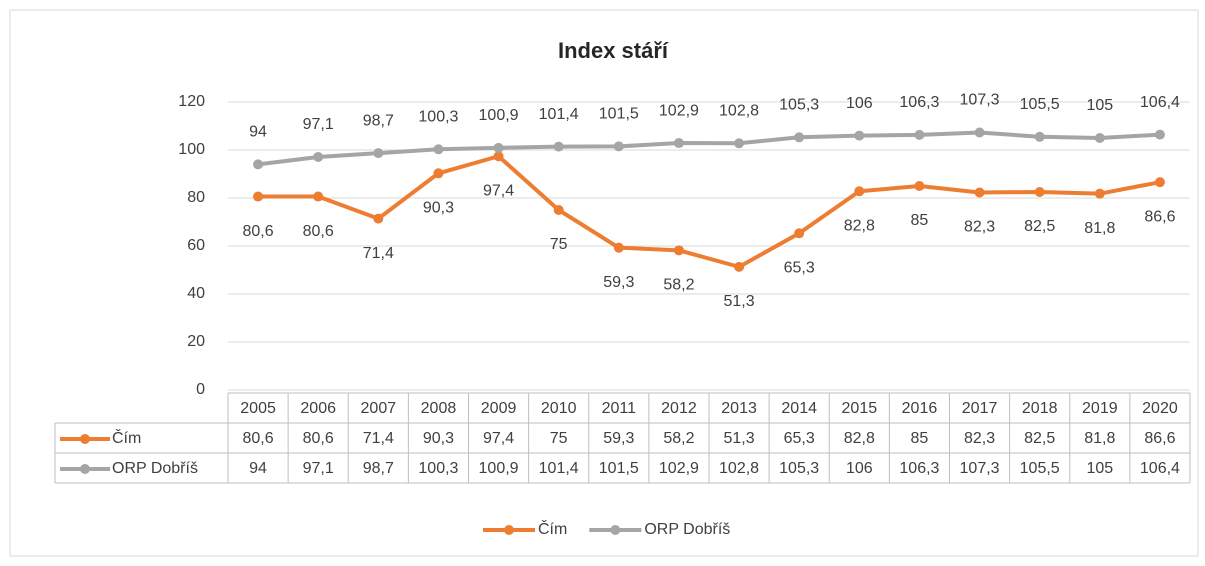 The height and width of the screenshot is (566, 1205). Describe the element at coordinates (196, 293) in the screenshot. I see `y-tick-label: 40` at that location.